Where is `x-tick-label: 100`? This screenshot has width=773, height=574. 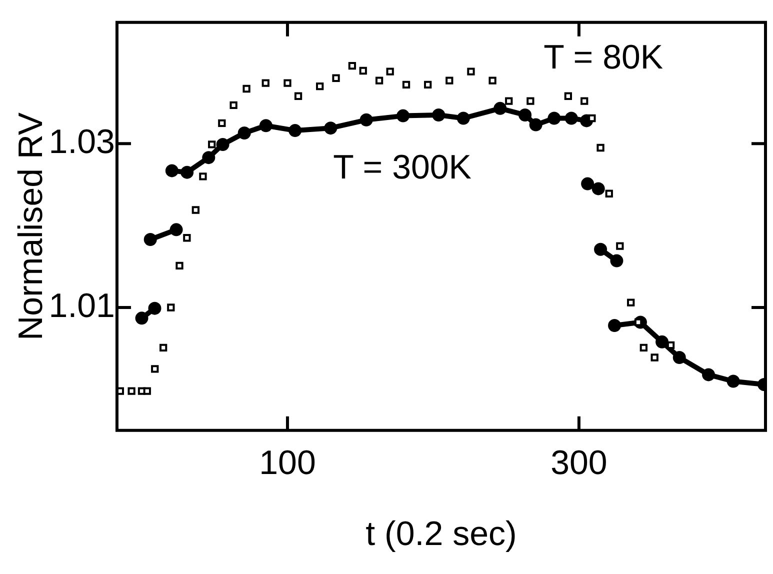 x-tick-label: 100 is located at coordinates (287, 463).